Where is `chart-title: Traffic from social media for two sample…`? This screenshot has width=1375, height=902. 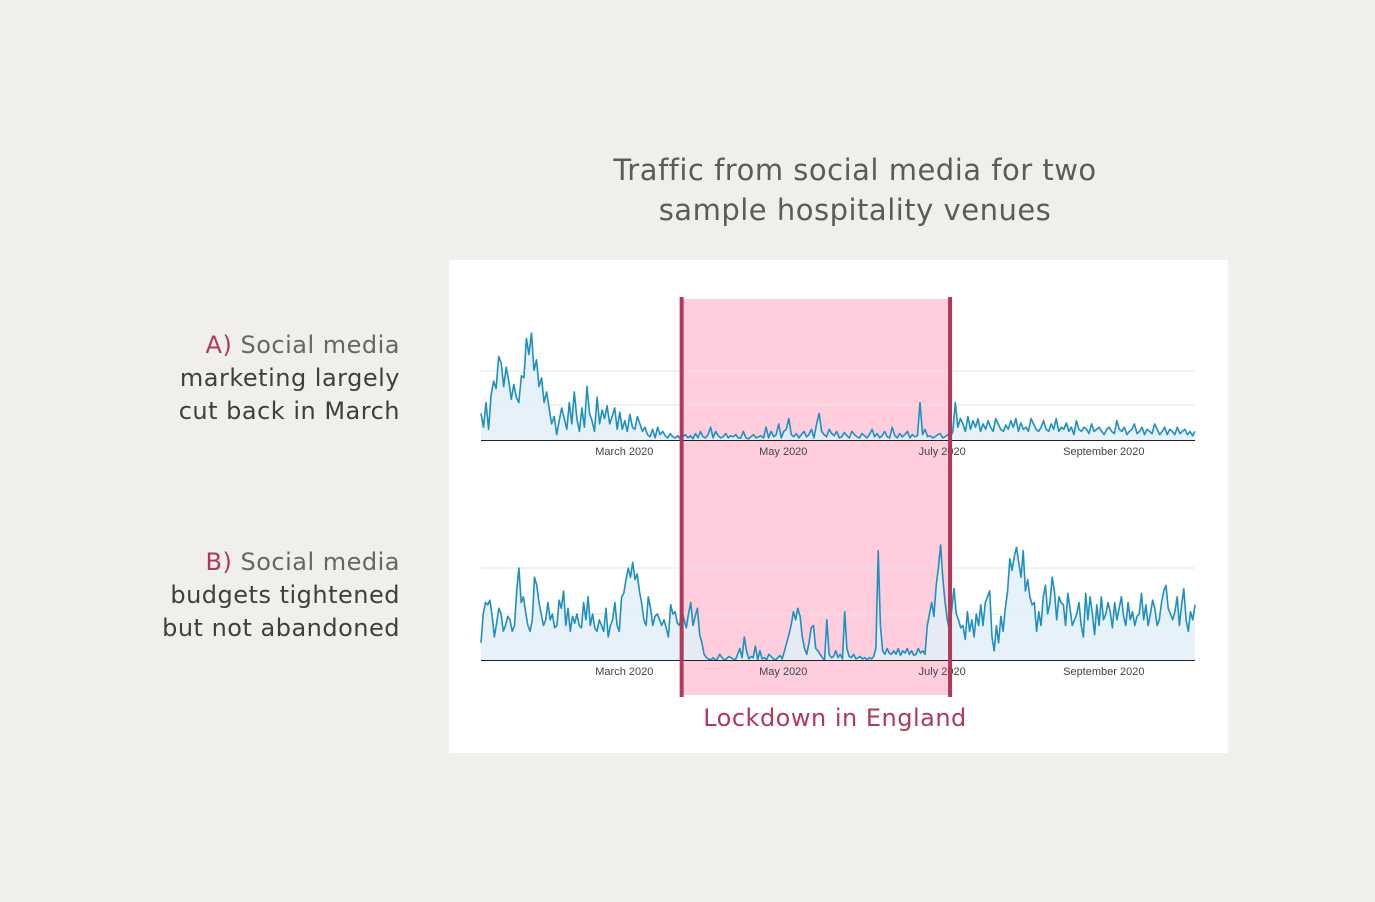 chart-title: Traffic from social media for two sample… is located at coordinates (855, 190).